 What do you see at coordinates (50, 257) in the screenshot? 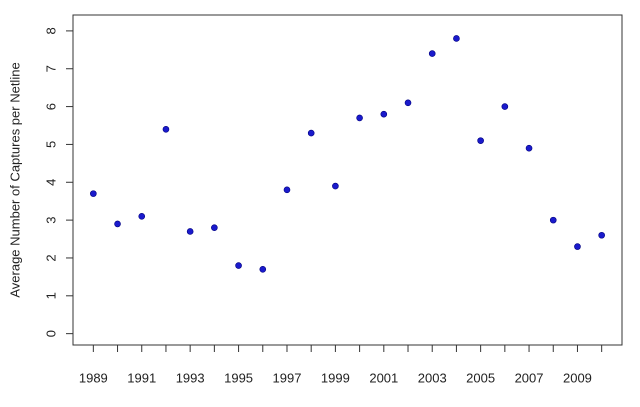
I see `y-tick-label: 2` at bounding box center [50, 257].